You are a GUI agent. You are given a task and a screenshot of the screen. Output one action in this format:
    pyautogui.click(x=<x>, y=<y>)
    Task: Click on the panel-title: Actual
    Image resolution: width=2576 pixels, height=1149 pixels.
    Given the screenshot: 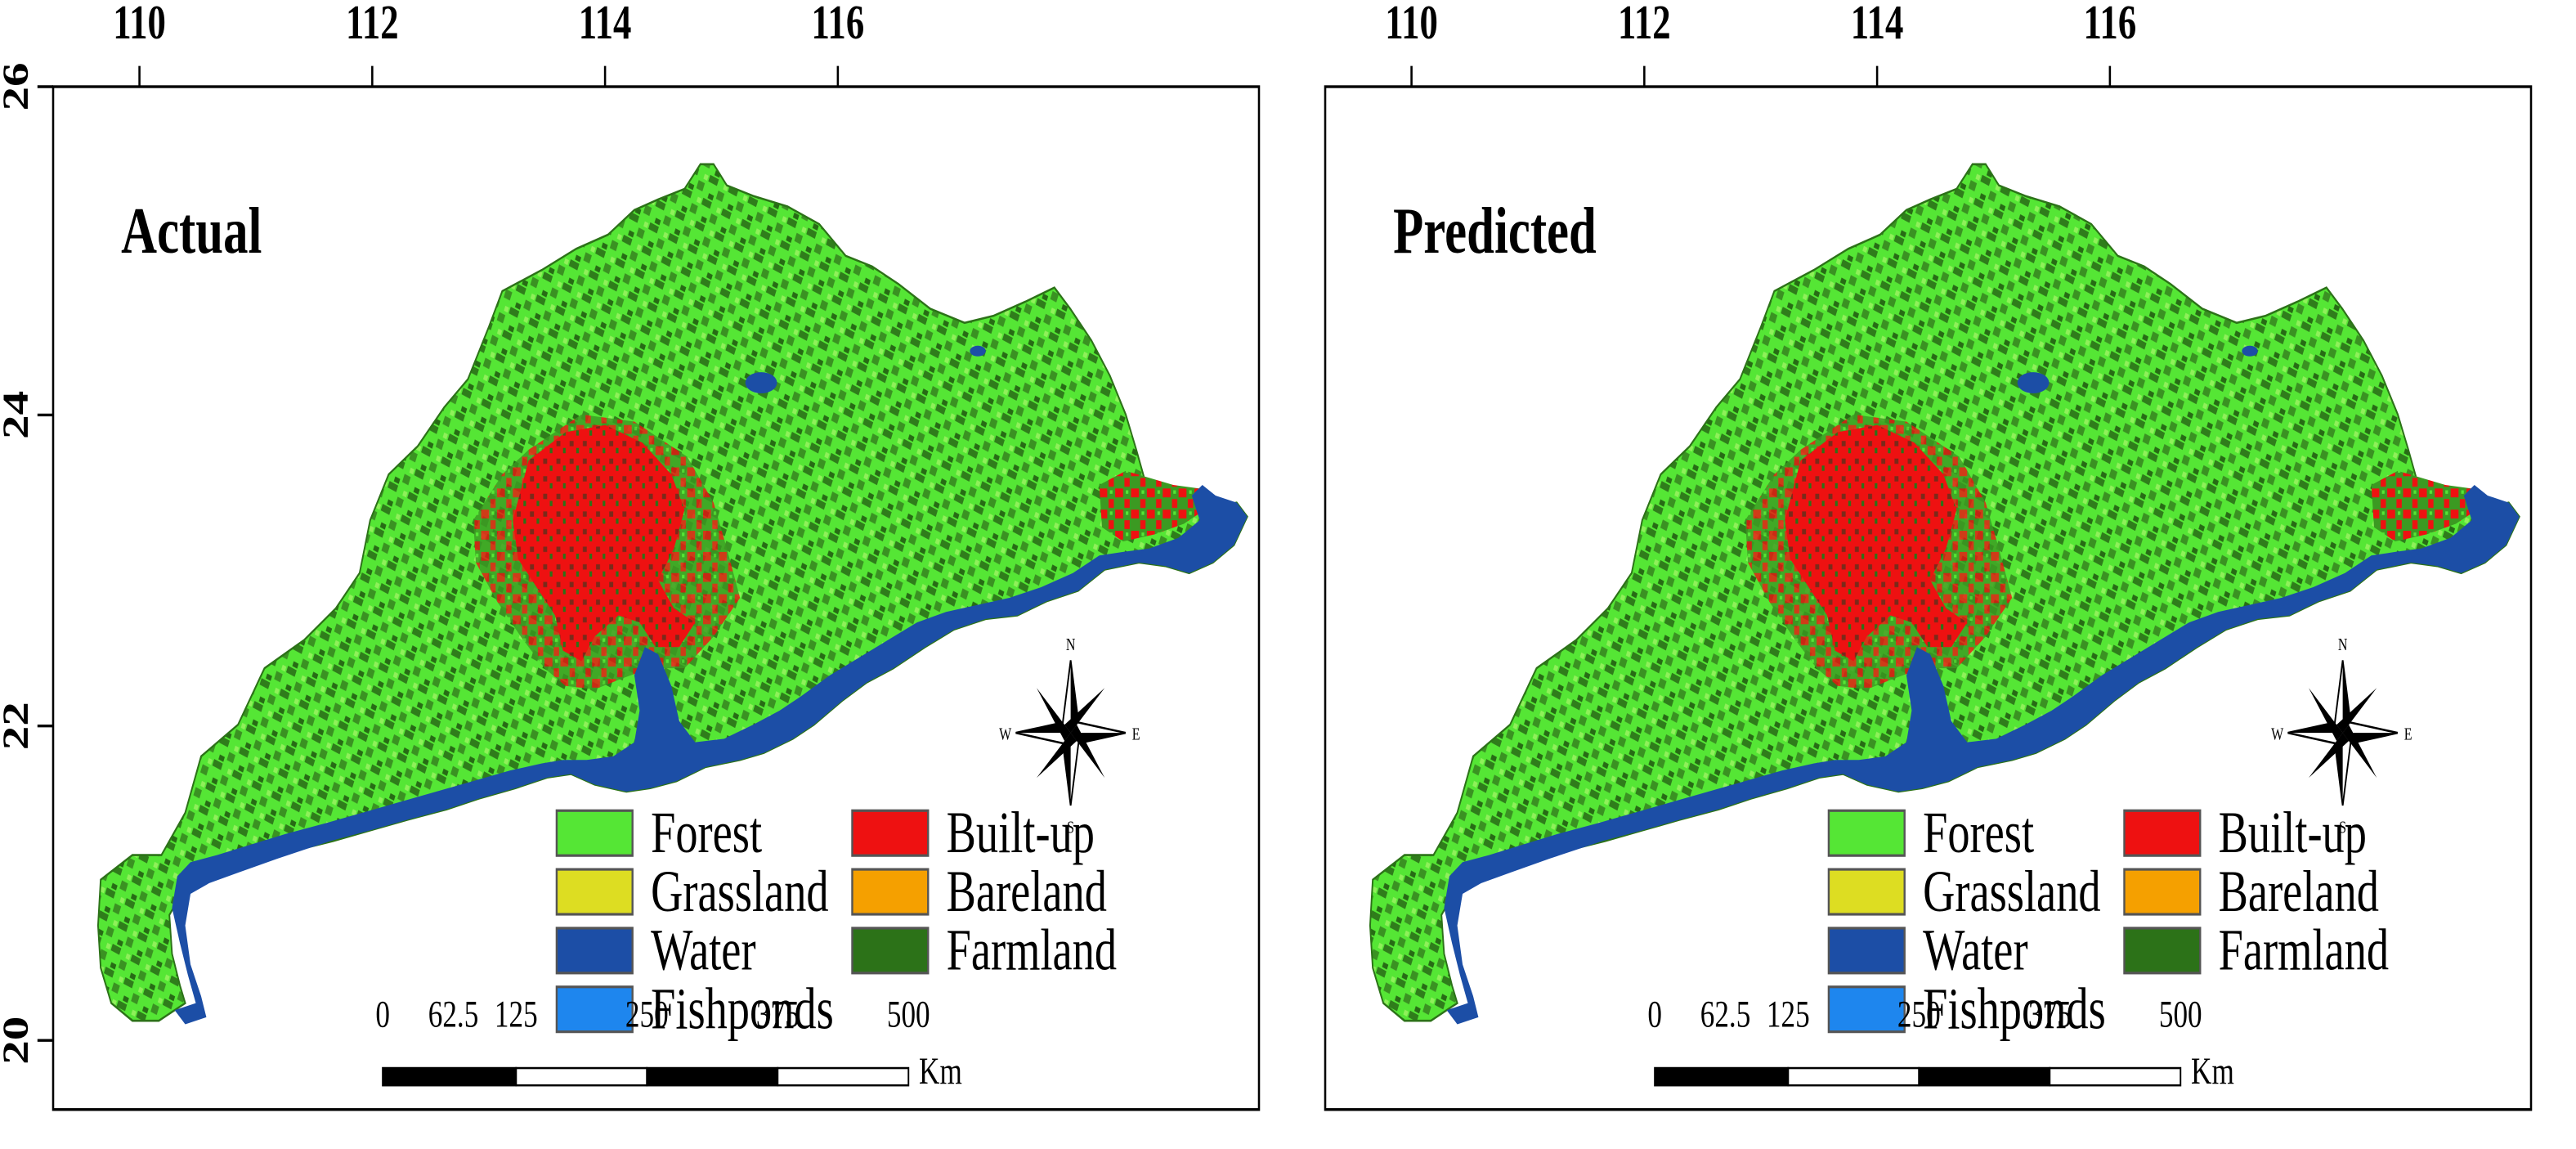 What is the action you would take?
    pyautogui.click(x=191, y=231)
    